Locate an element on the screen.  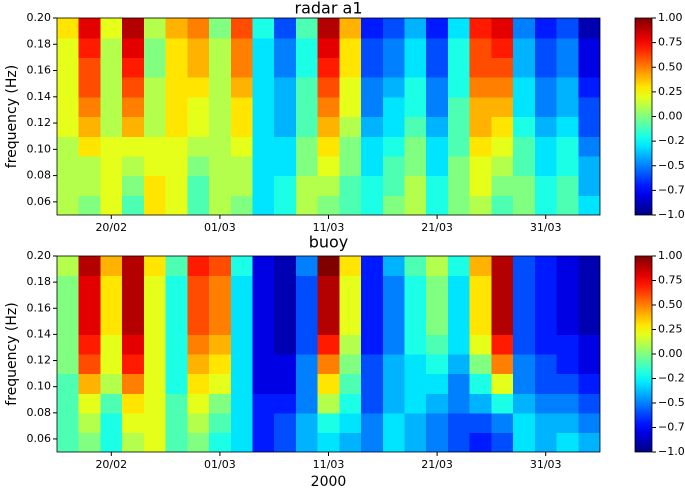
colorbar-tick-label: −1.00 is located at coordinates (671, 214).